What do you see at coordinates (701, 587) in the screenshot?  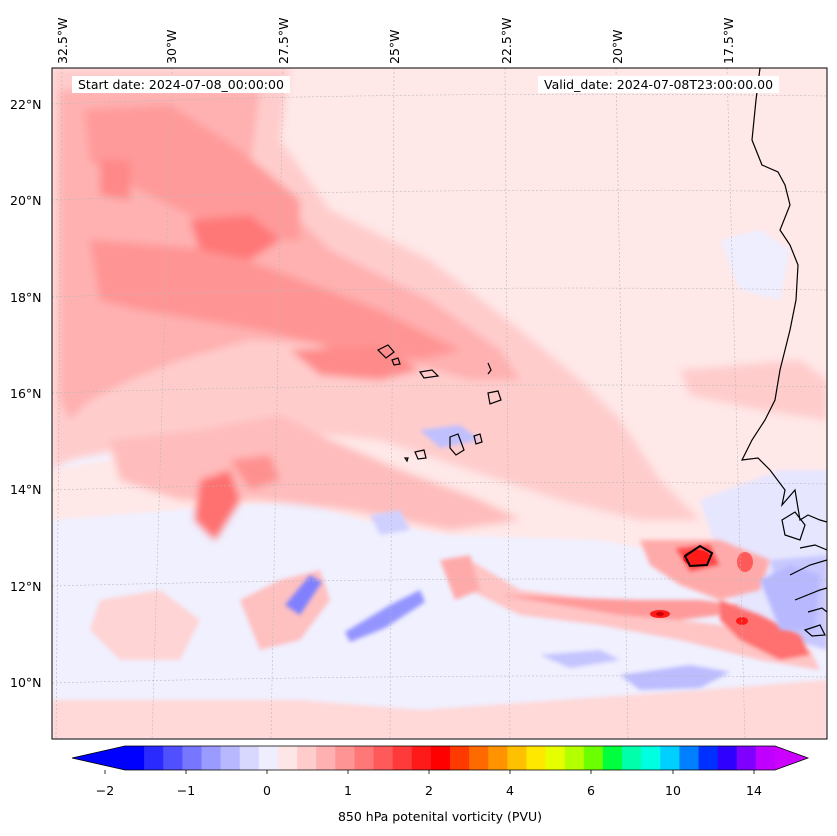 I see `high-pv-cells` at bounding box center [701, 587].